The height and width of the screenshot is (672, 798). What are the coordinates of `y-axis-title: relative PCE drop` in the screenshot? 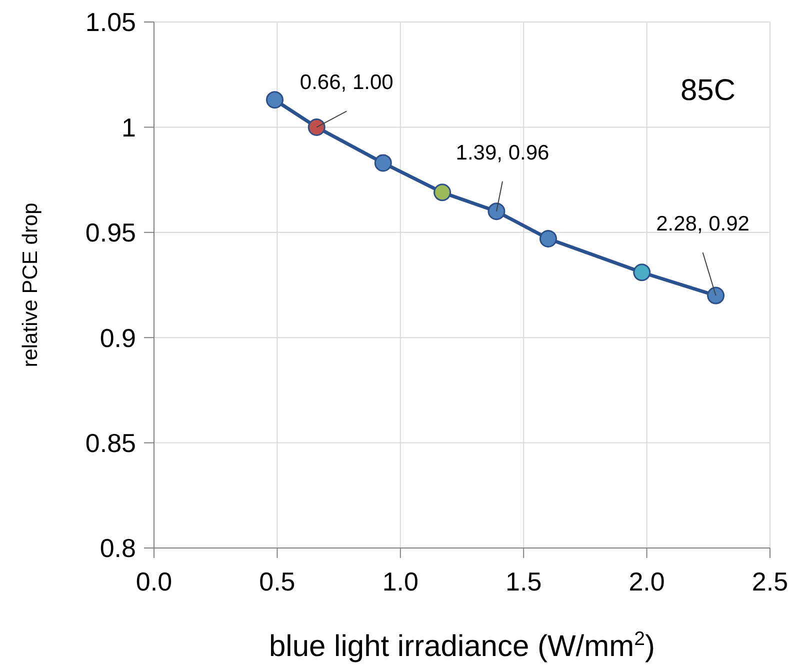 It's located at (30, 285).